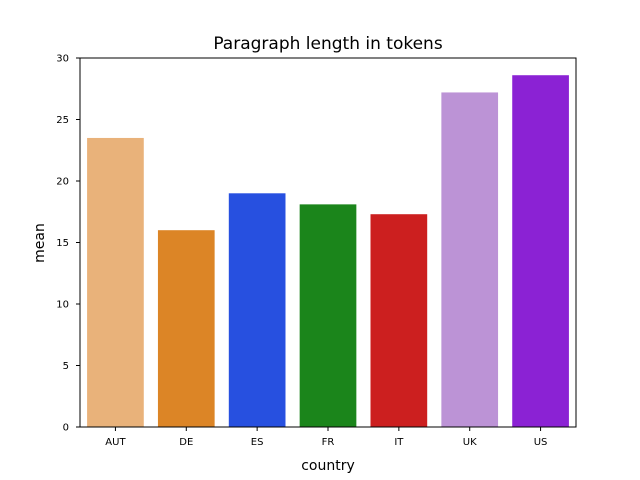  Describe the element at coordinates (470, 259) in the screenshot. I see `bar-uk` at that location.